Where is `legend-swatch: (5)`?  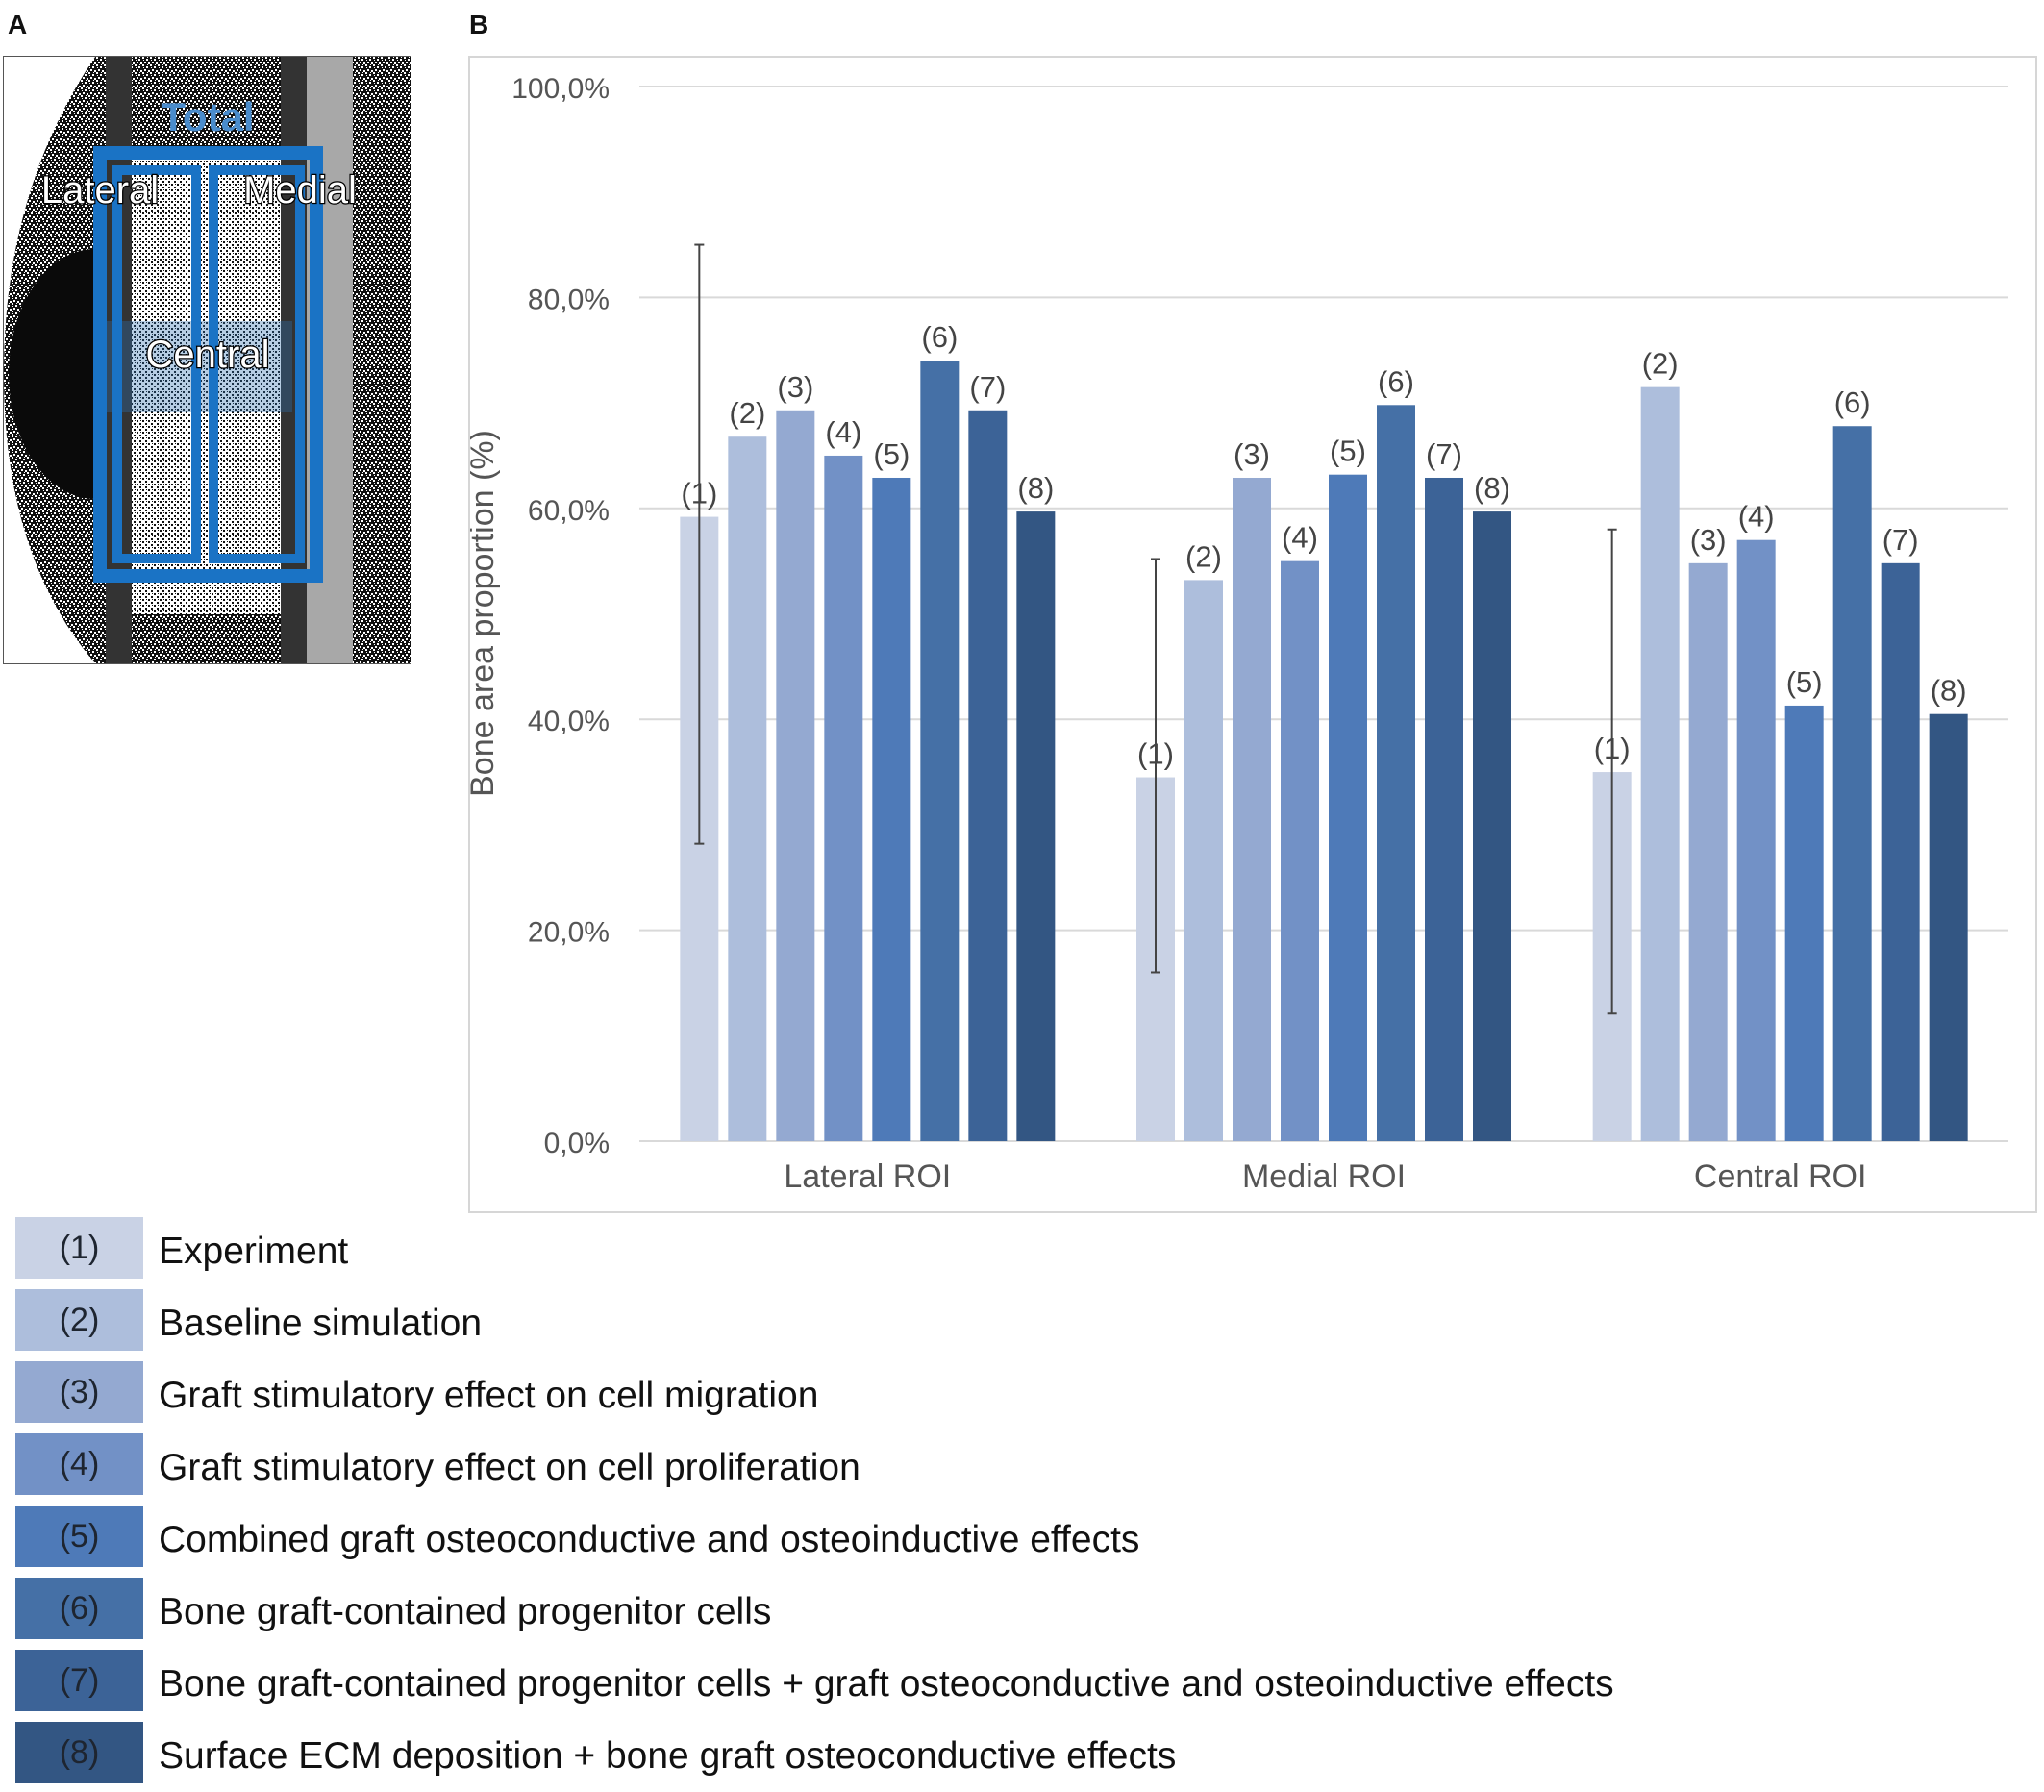
legend-swatch: (5) is located at coordinates (79, 1536).